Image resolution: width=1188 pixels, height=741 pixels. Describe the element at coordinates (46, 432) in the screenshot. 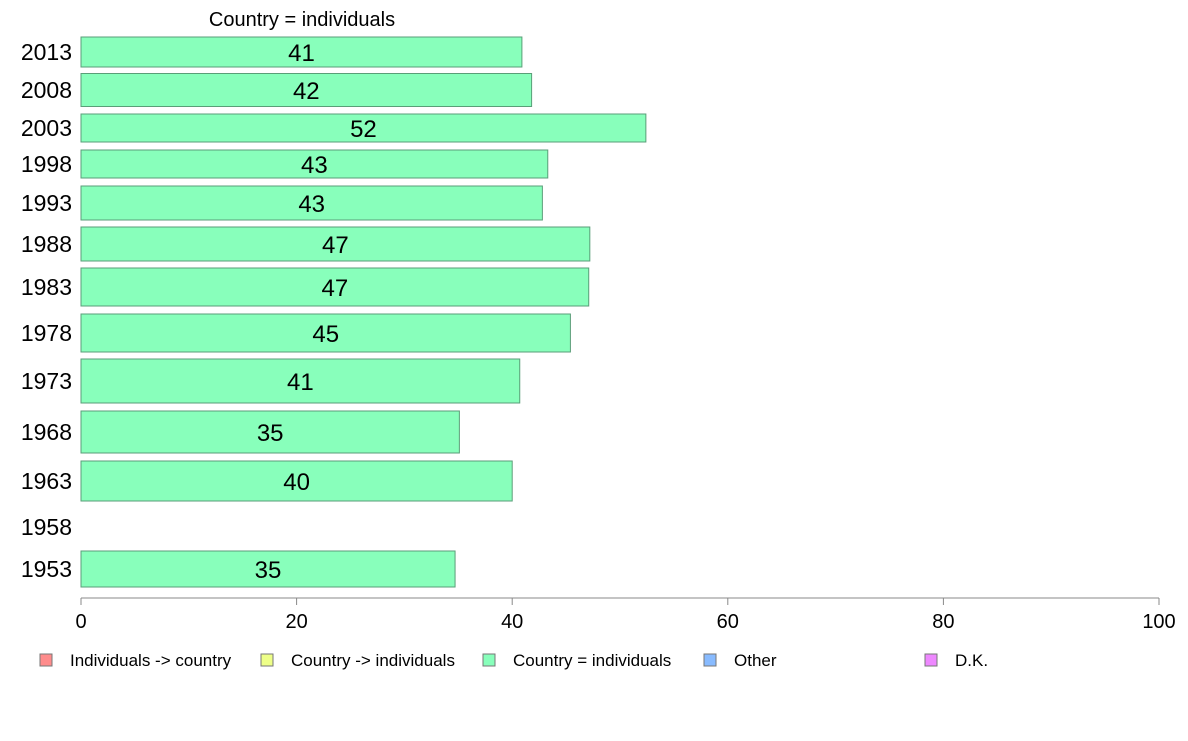

I see `y-tick-label: 1968` at that location.